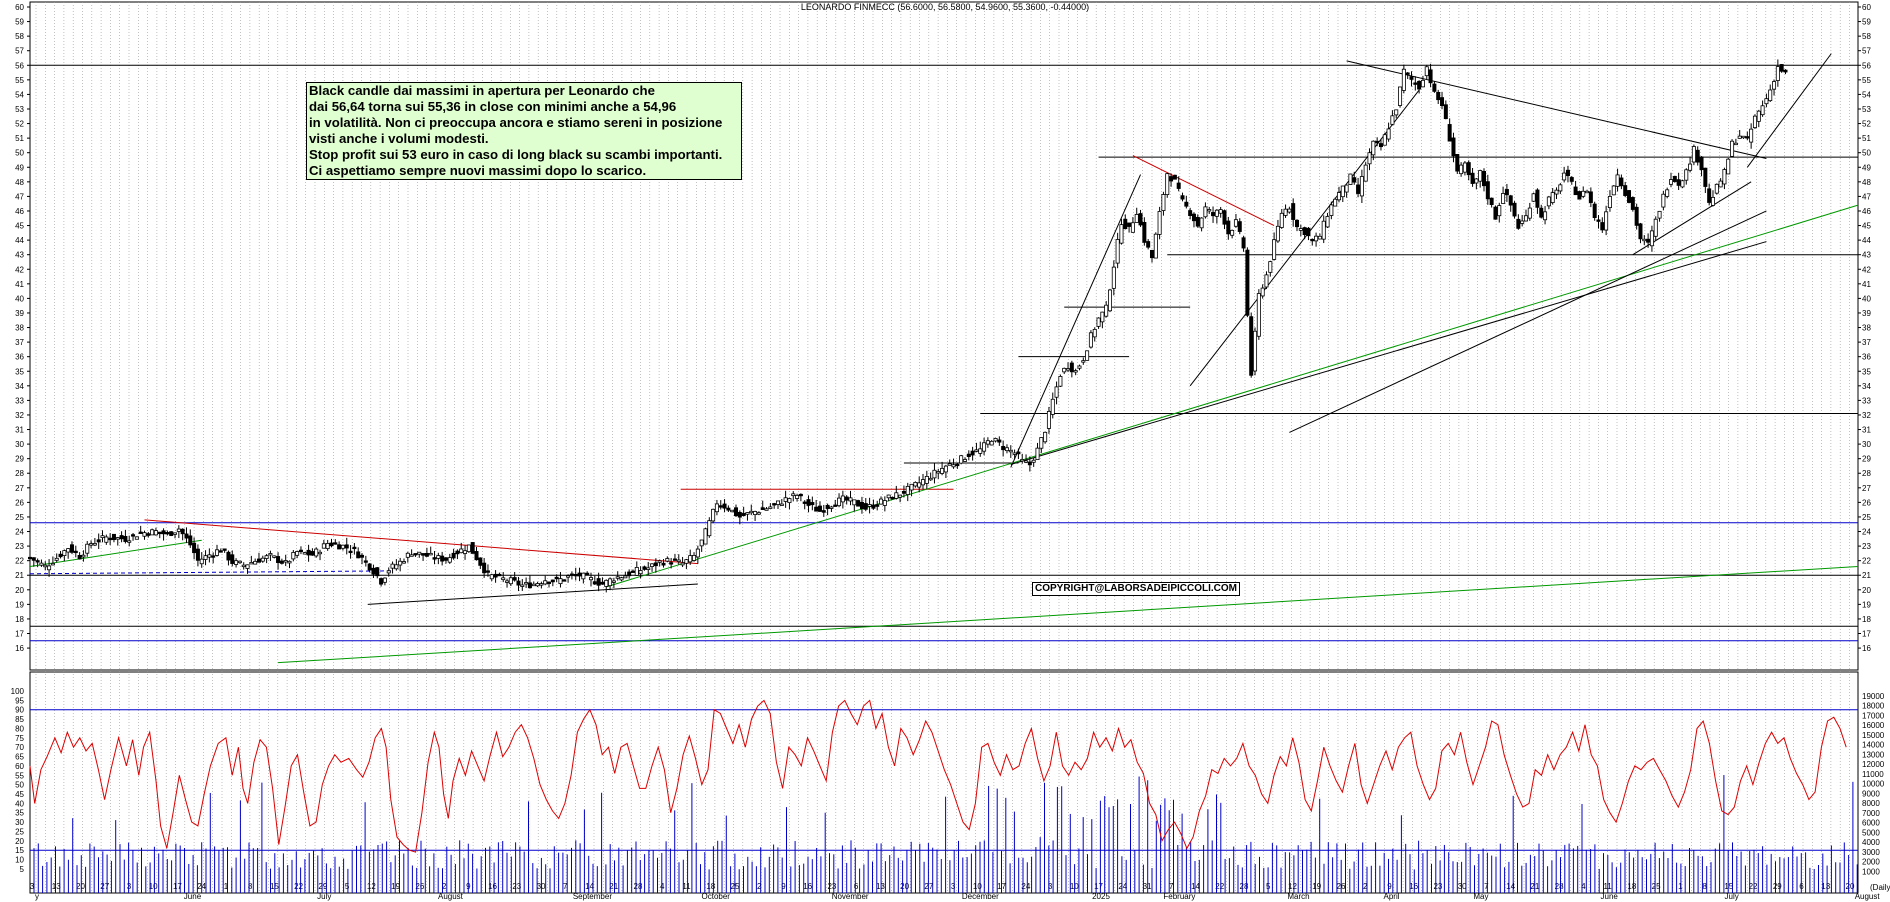 Image resolution: width=1890 pixels, height=902 pixels. What do you see at coordinates (19, 822) in the screenshot?
I see `oscillator-tick-label: 30` at bounding box center [19, 822].